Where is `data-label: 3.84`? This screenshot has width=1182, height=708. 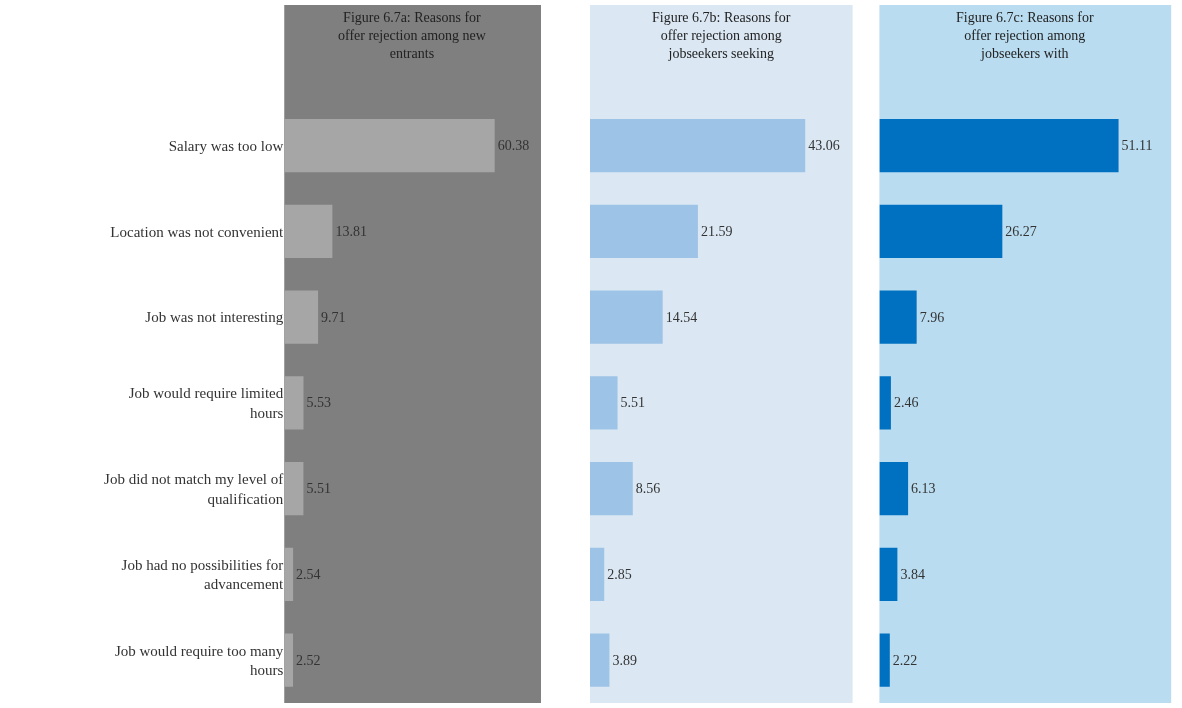
data-label: 3.84 is located at coordinates (912, 574).